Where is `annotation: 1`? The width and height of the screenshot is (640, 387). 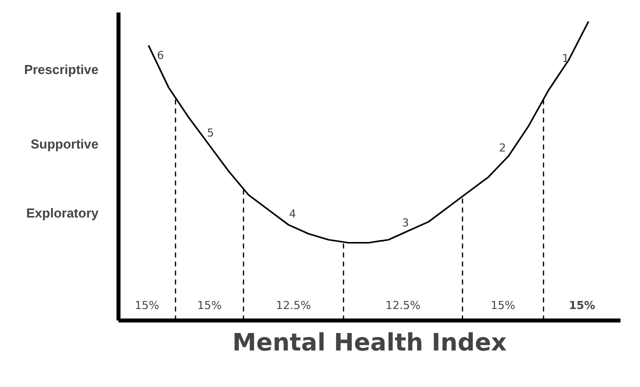
annotation: 1 is located at coordinates (565, 58).